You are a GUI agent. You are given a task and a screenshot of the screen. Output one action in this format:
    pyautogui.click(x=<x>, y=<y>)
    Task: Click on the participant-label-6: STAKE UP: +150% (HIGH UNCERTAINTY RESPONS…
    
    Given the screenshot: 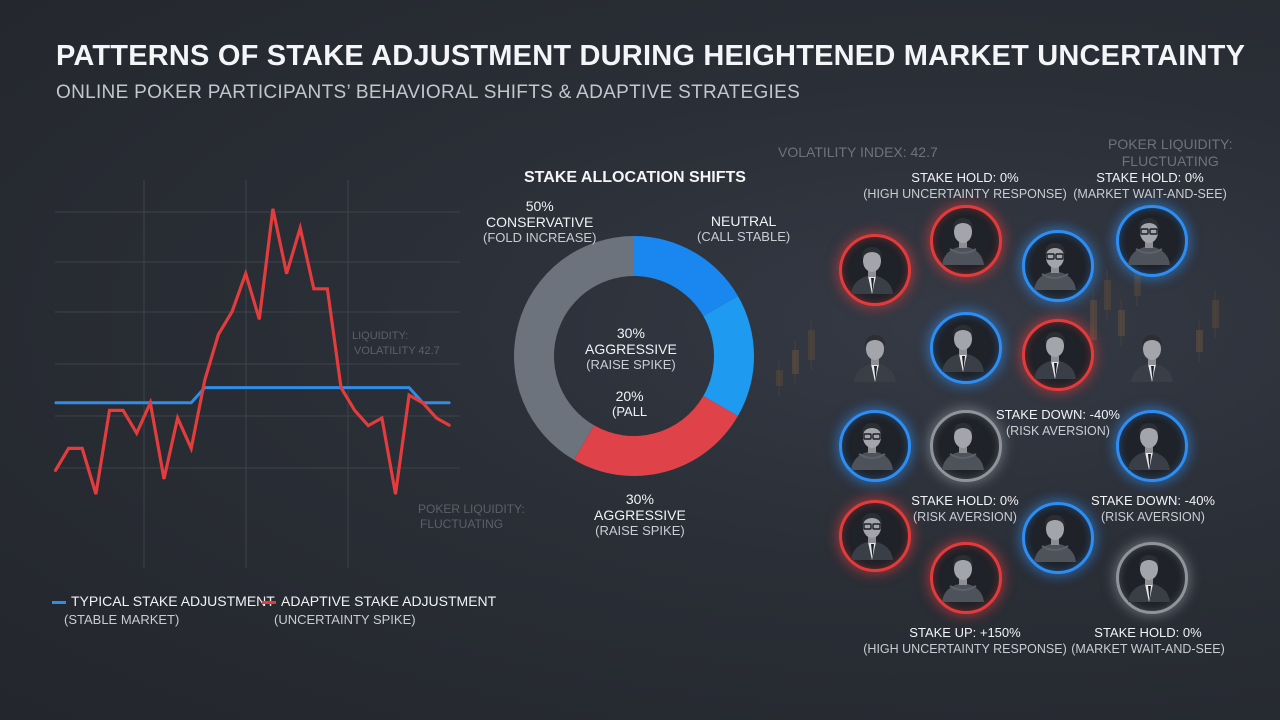 What is the action you would take?
    pyautogui.click(x=965, y=641)
    